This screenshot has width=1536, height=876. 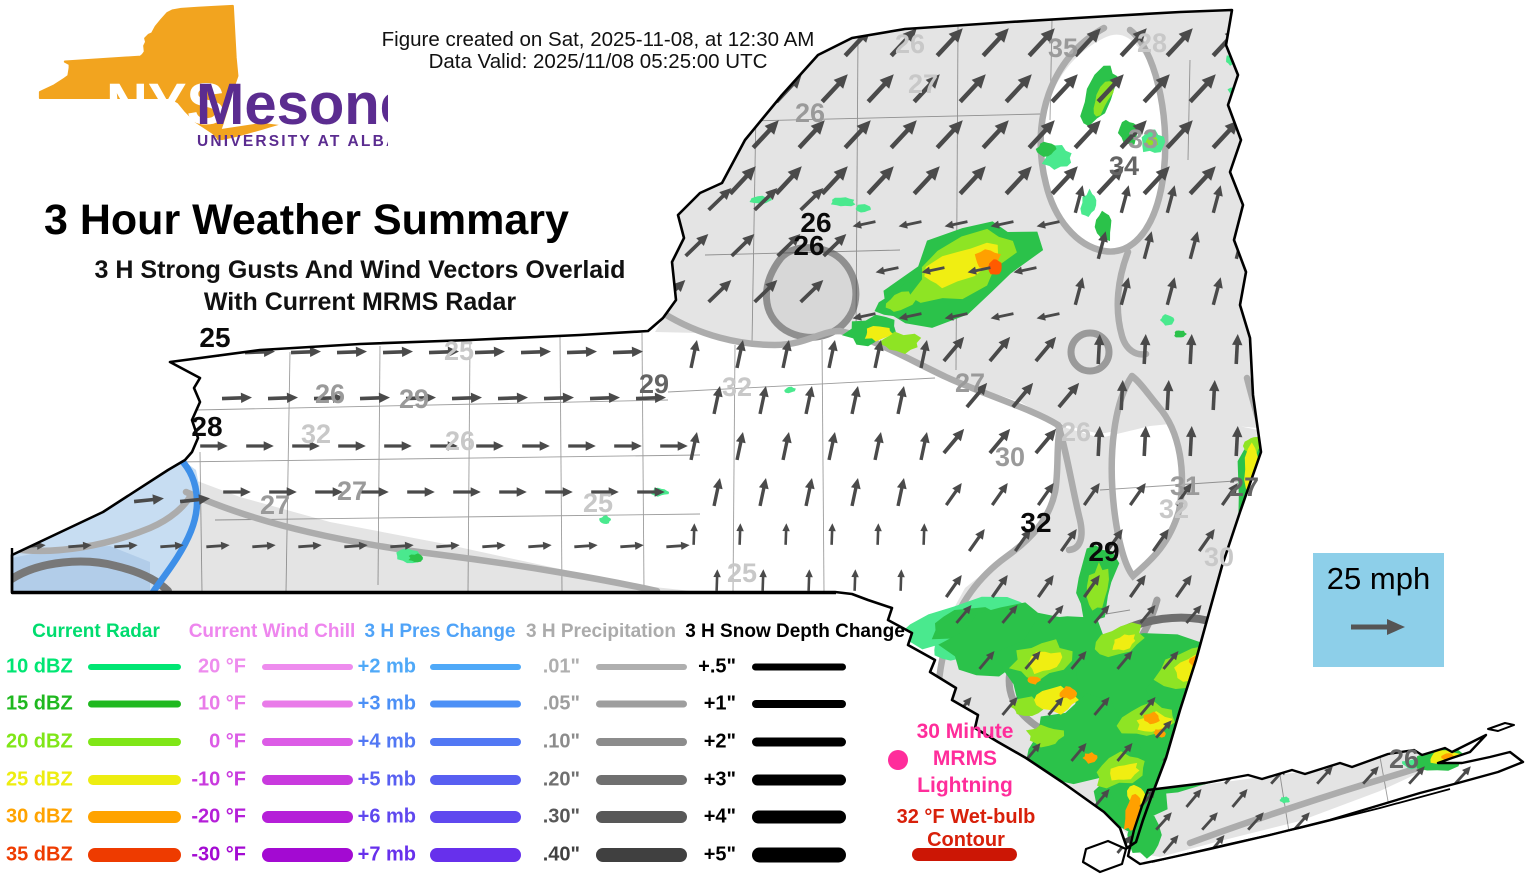 I want to click on barrier-beach, so click(x=1301, y=825).